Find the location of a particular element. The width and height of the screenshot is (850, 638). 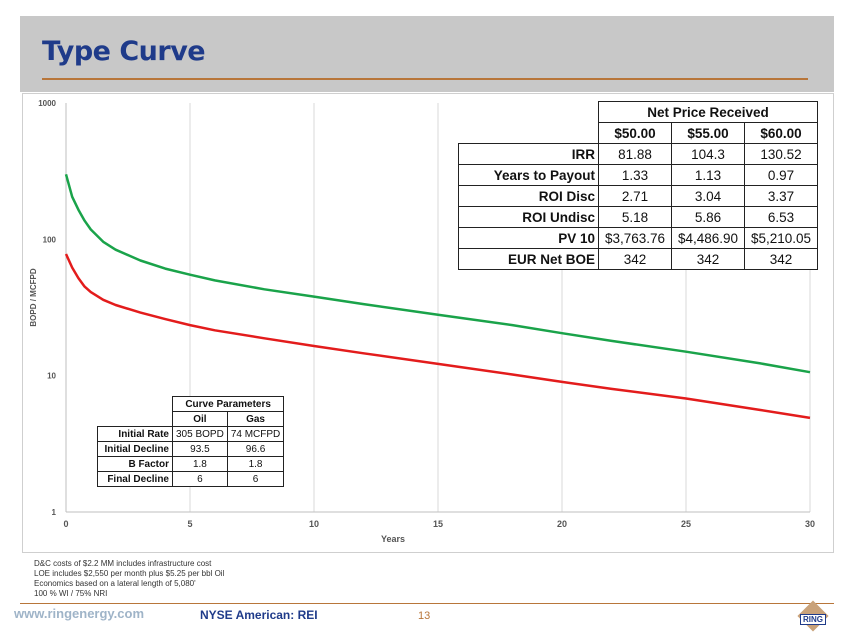

cell-value: 2.71 is located at coordinates (635, 196).